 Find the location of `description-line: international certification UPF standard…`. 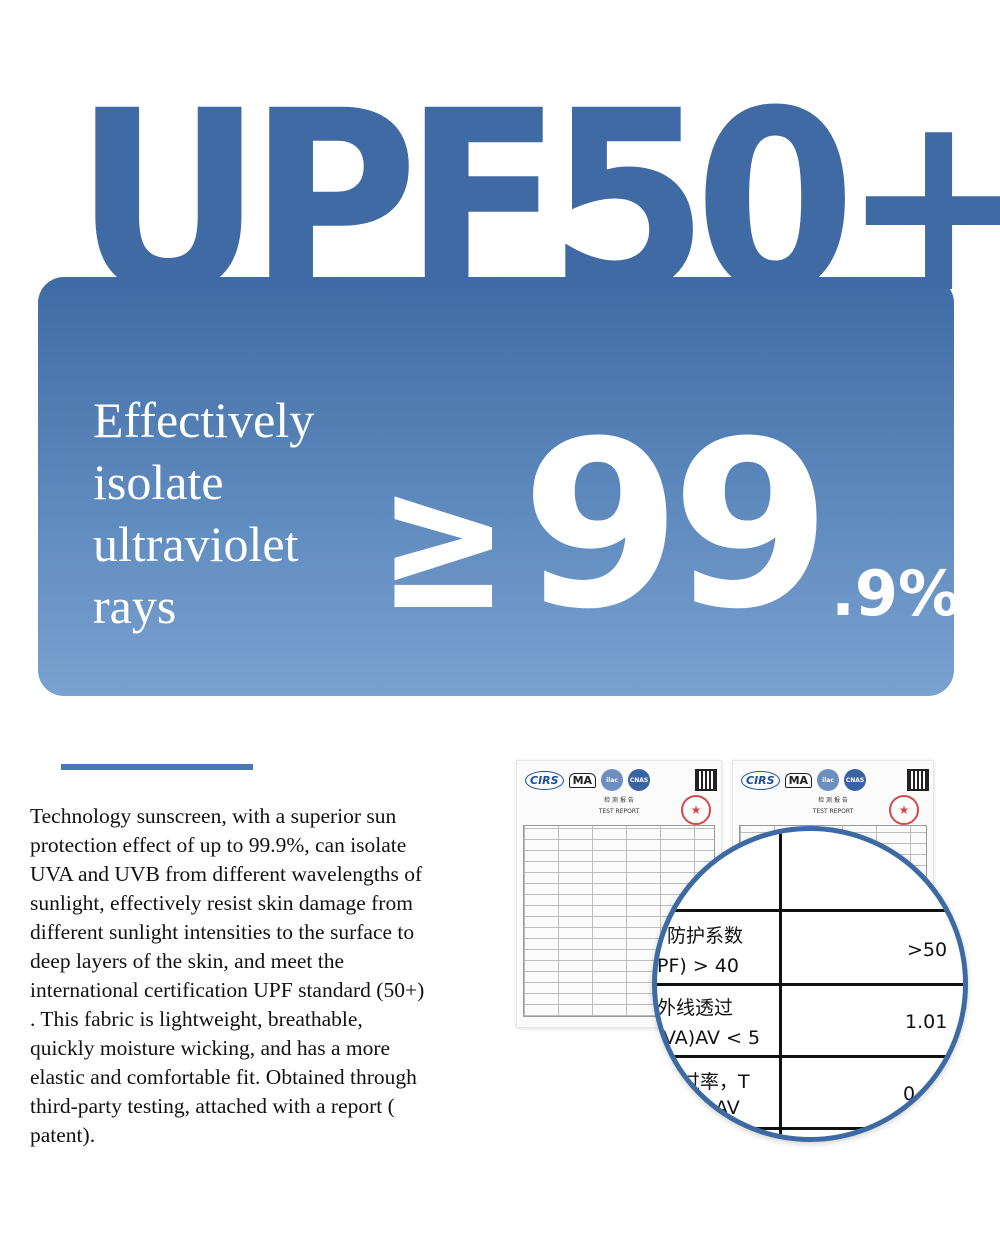

description-line: international certification UPF standard… is located at coordinates (227, 990).